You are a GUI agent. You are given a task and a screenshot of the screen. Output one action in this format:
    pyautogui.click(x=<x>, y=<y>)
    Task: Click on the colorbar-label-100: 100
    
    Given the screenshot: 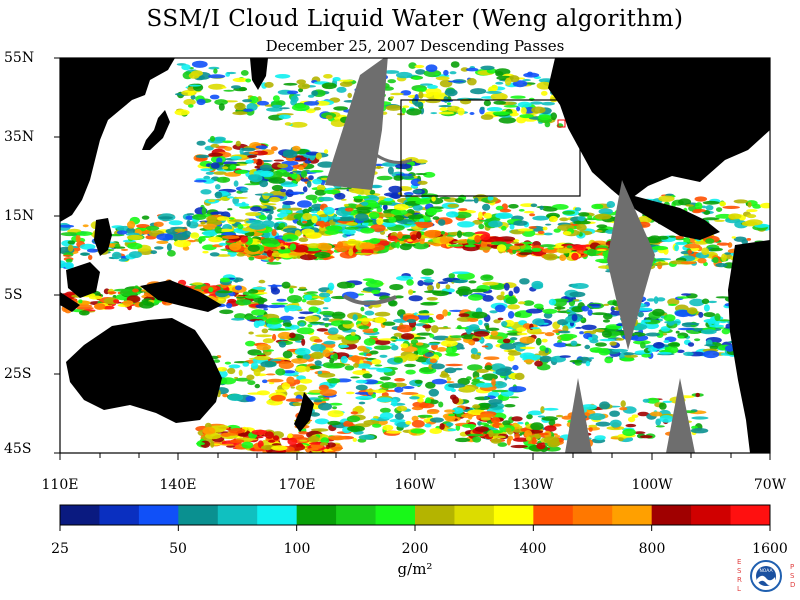 What is the action you would take?
    pyautogui.click(x=297, y=549)
    